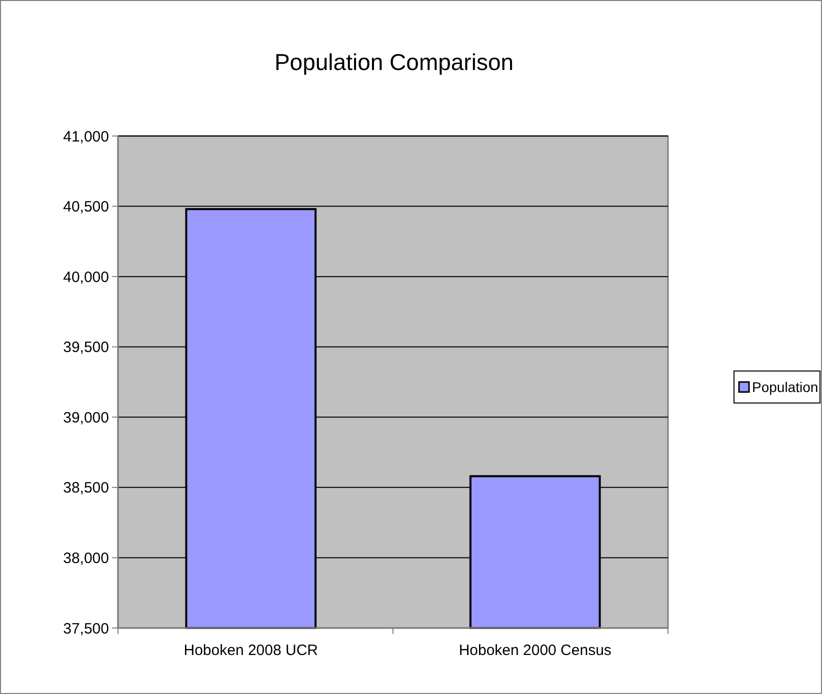 The width and height of the screenshot is (822, 694). I want to click on y-tick-label: 38,000, so click(86, 558).